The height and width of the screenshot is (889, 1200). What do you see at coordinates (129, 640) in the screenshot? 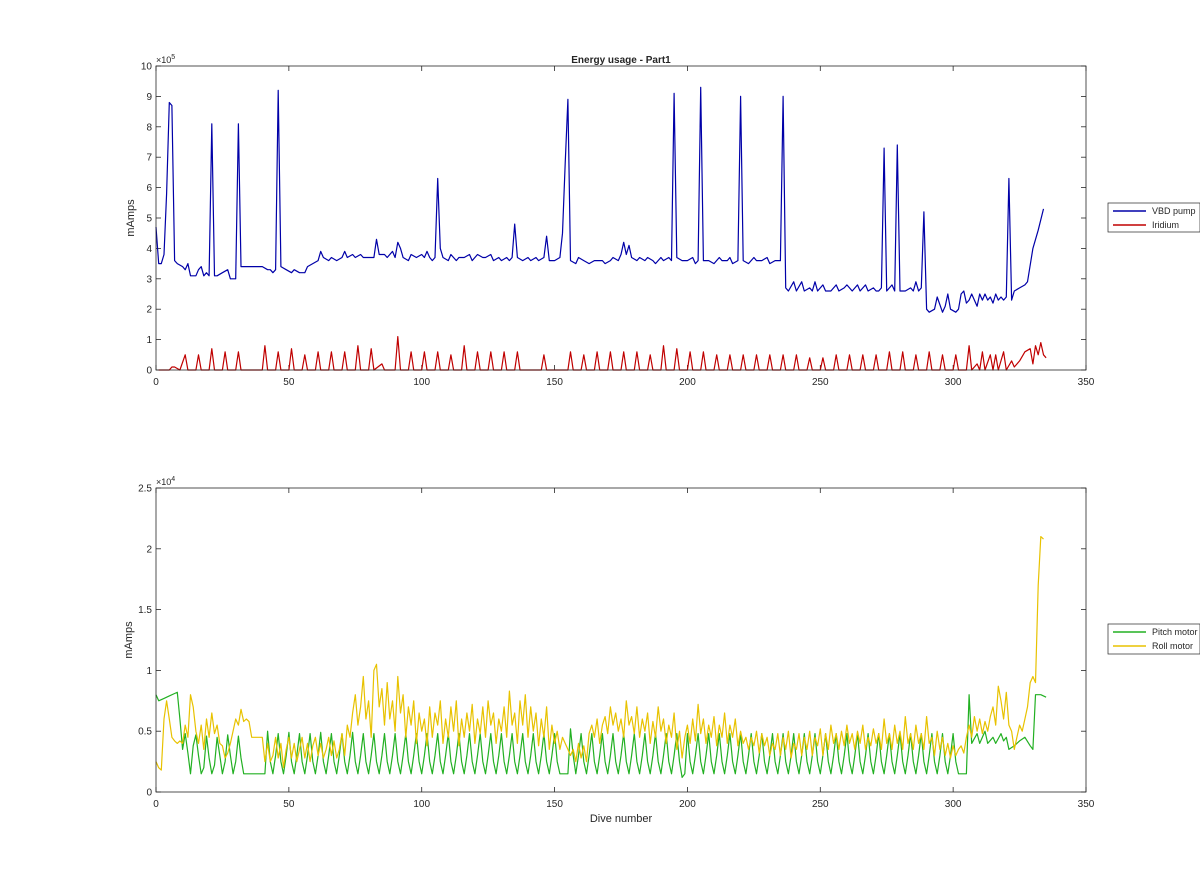
I see `bottom-y-axis-label: mAmps` at bounding box center [129, 640].